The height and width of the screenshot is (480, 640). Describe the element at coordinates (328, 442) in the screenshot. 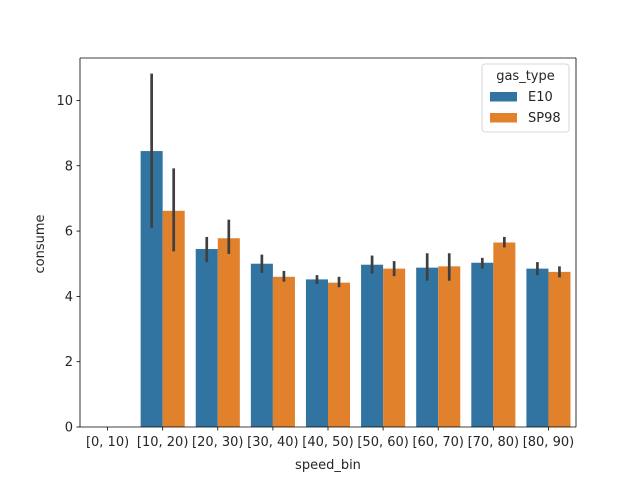

I see `x-tick-label: [40, 50)` at that location.